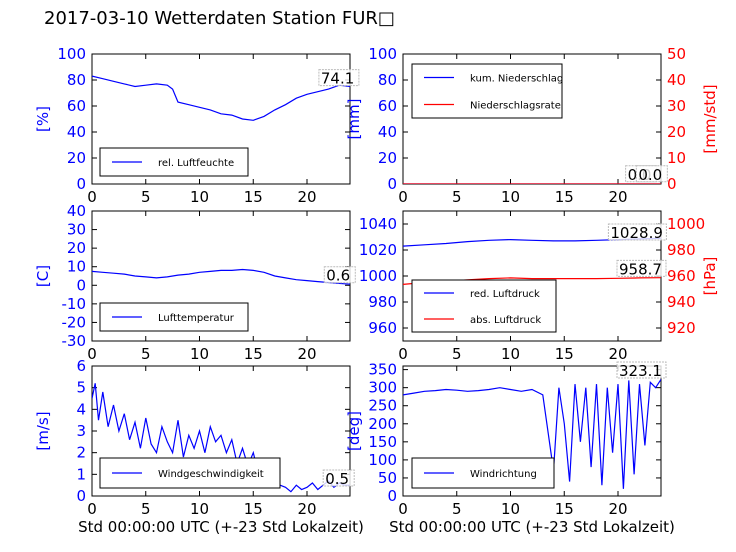  What do you see at coordinates (76, 248) in the screenshot?
I see `y-tick-label: 20` at bounding box center [76, 248].